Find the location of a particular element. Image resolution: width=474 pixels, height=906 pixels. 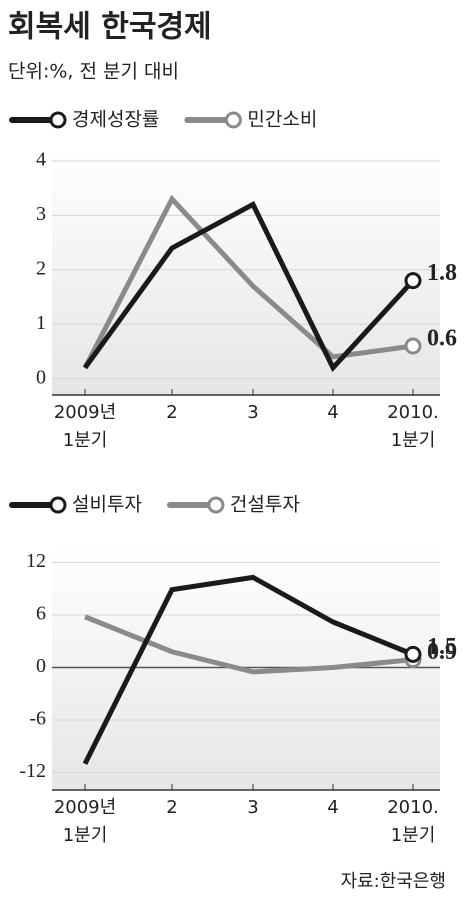

y-tick-label: -12 is located at coordinates (32, 771).